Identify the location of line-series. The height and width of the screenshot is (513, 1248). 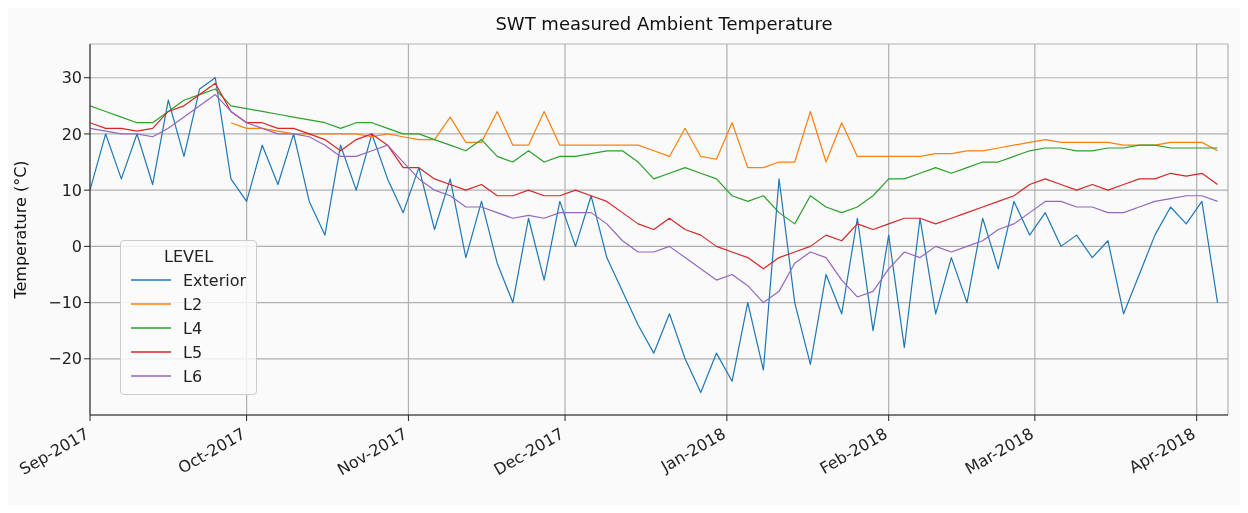
(724, 139).